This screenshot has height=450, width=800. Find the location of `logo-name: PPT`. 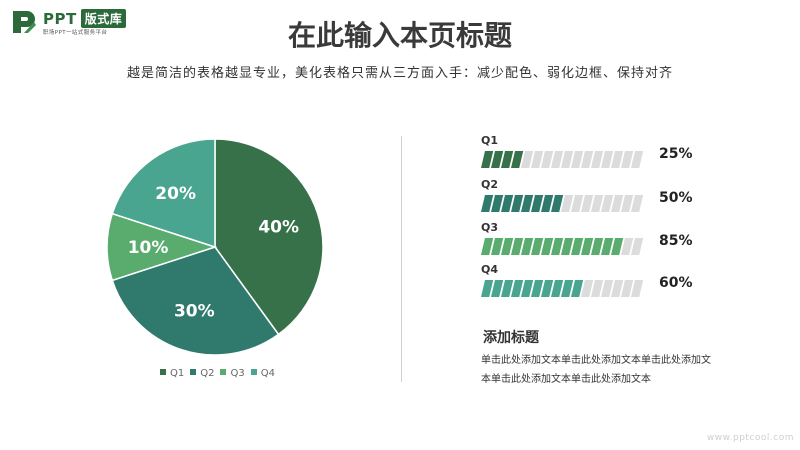

logo-name: PPT is located at coordinates (60, 19).